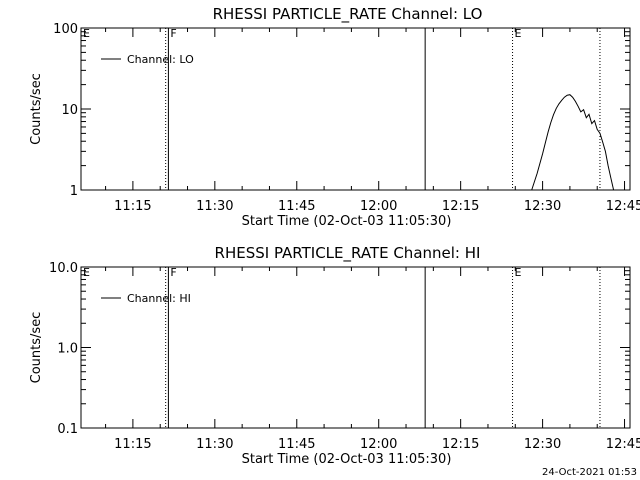  What do you see at coordinates (69, 110) in the screenshot?
I see `y-tick-label: 10` at bounding box center [69, 110].